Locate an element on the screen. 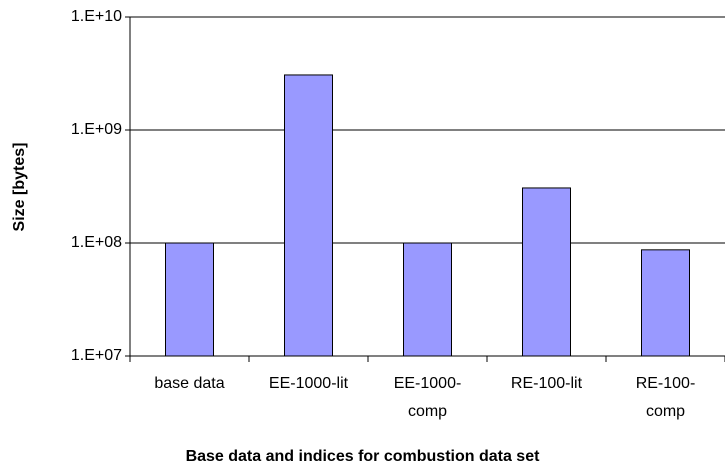 Image resolution: width=725 pixels, height=474 pixels. x-tick-label: RE-100-lit is located at coordinates (546, 383).